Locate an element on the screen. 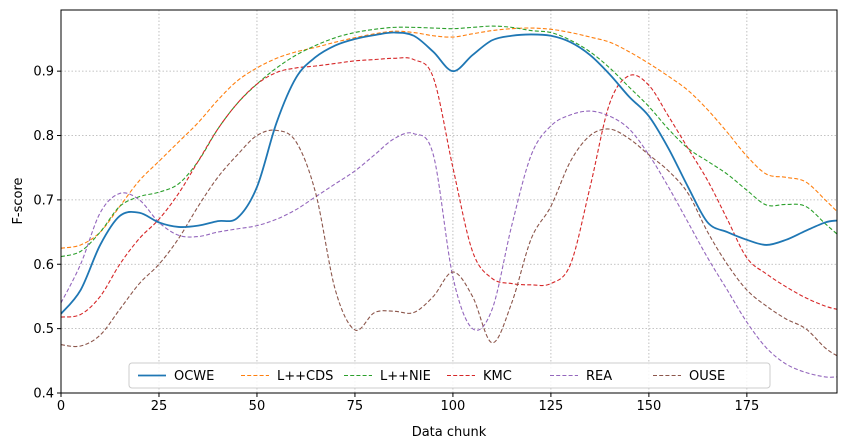  x-axis-ticks: 0 25 50 75 100 125 150 175 is located at coordinates (408, 403).